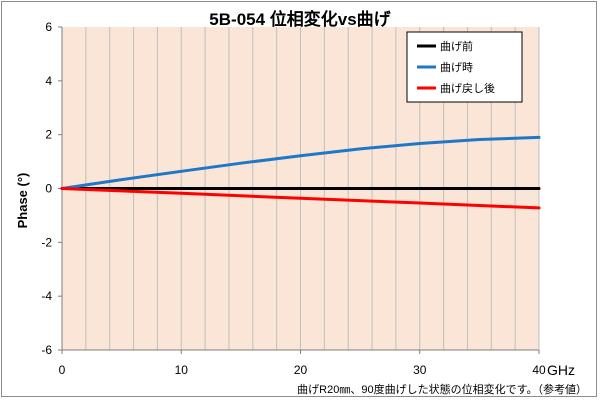  Describe the element at coordinates (46, 296) in the screenshot. I see `y-tick-label: -4` at that location.